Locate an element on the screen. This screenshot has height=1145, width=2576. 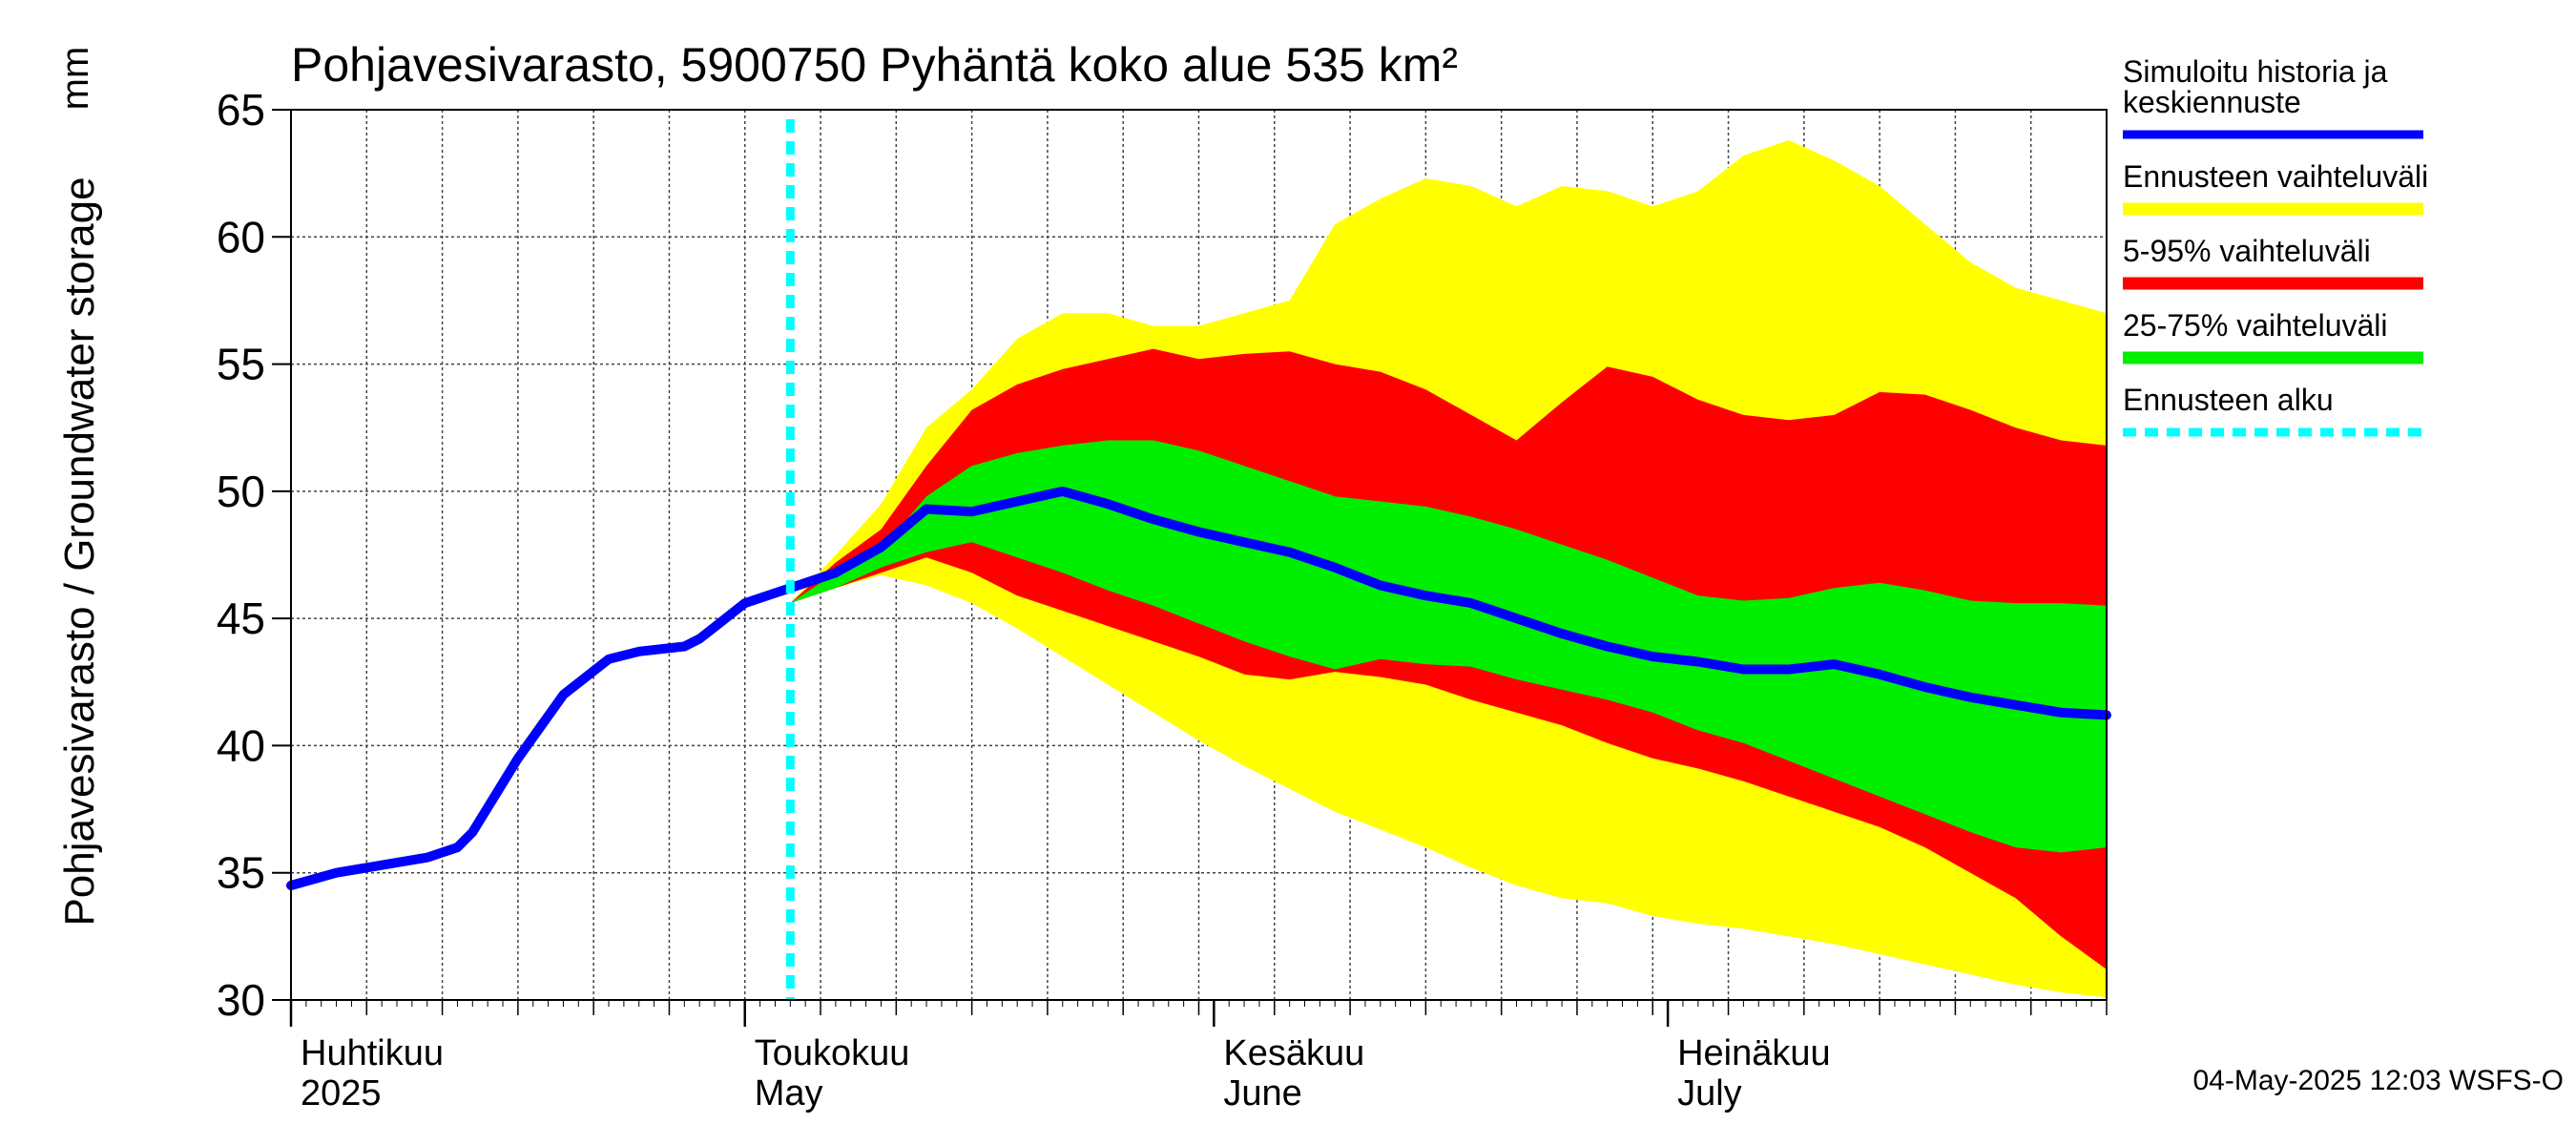
legend-label-5-95: 5-95% vaihteluväli is located at coordinates (2247, 251).